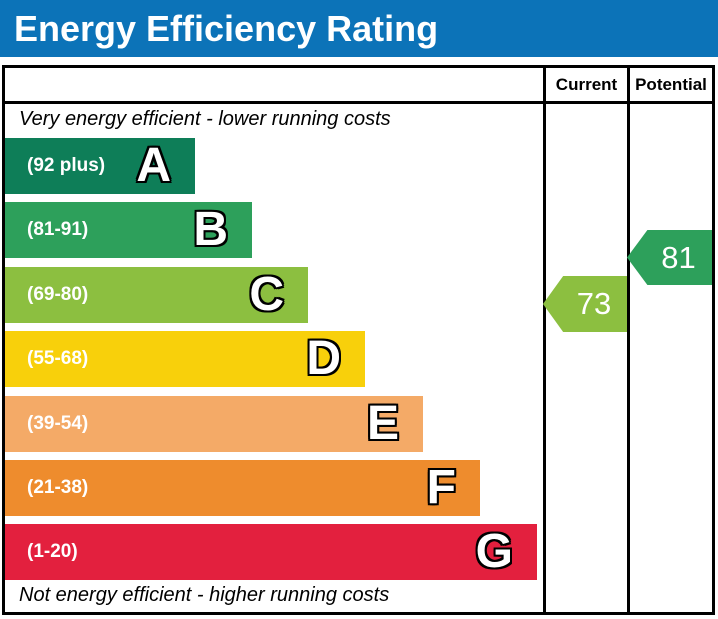 Image resolution: width=718 pixels, height=619 pixels. Describe the element at coordinates (242, 487) in the screenshot. I see `band-f: (21-38) F` at that location.